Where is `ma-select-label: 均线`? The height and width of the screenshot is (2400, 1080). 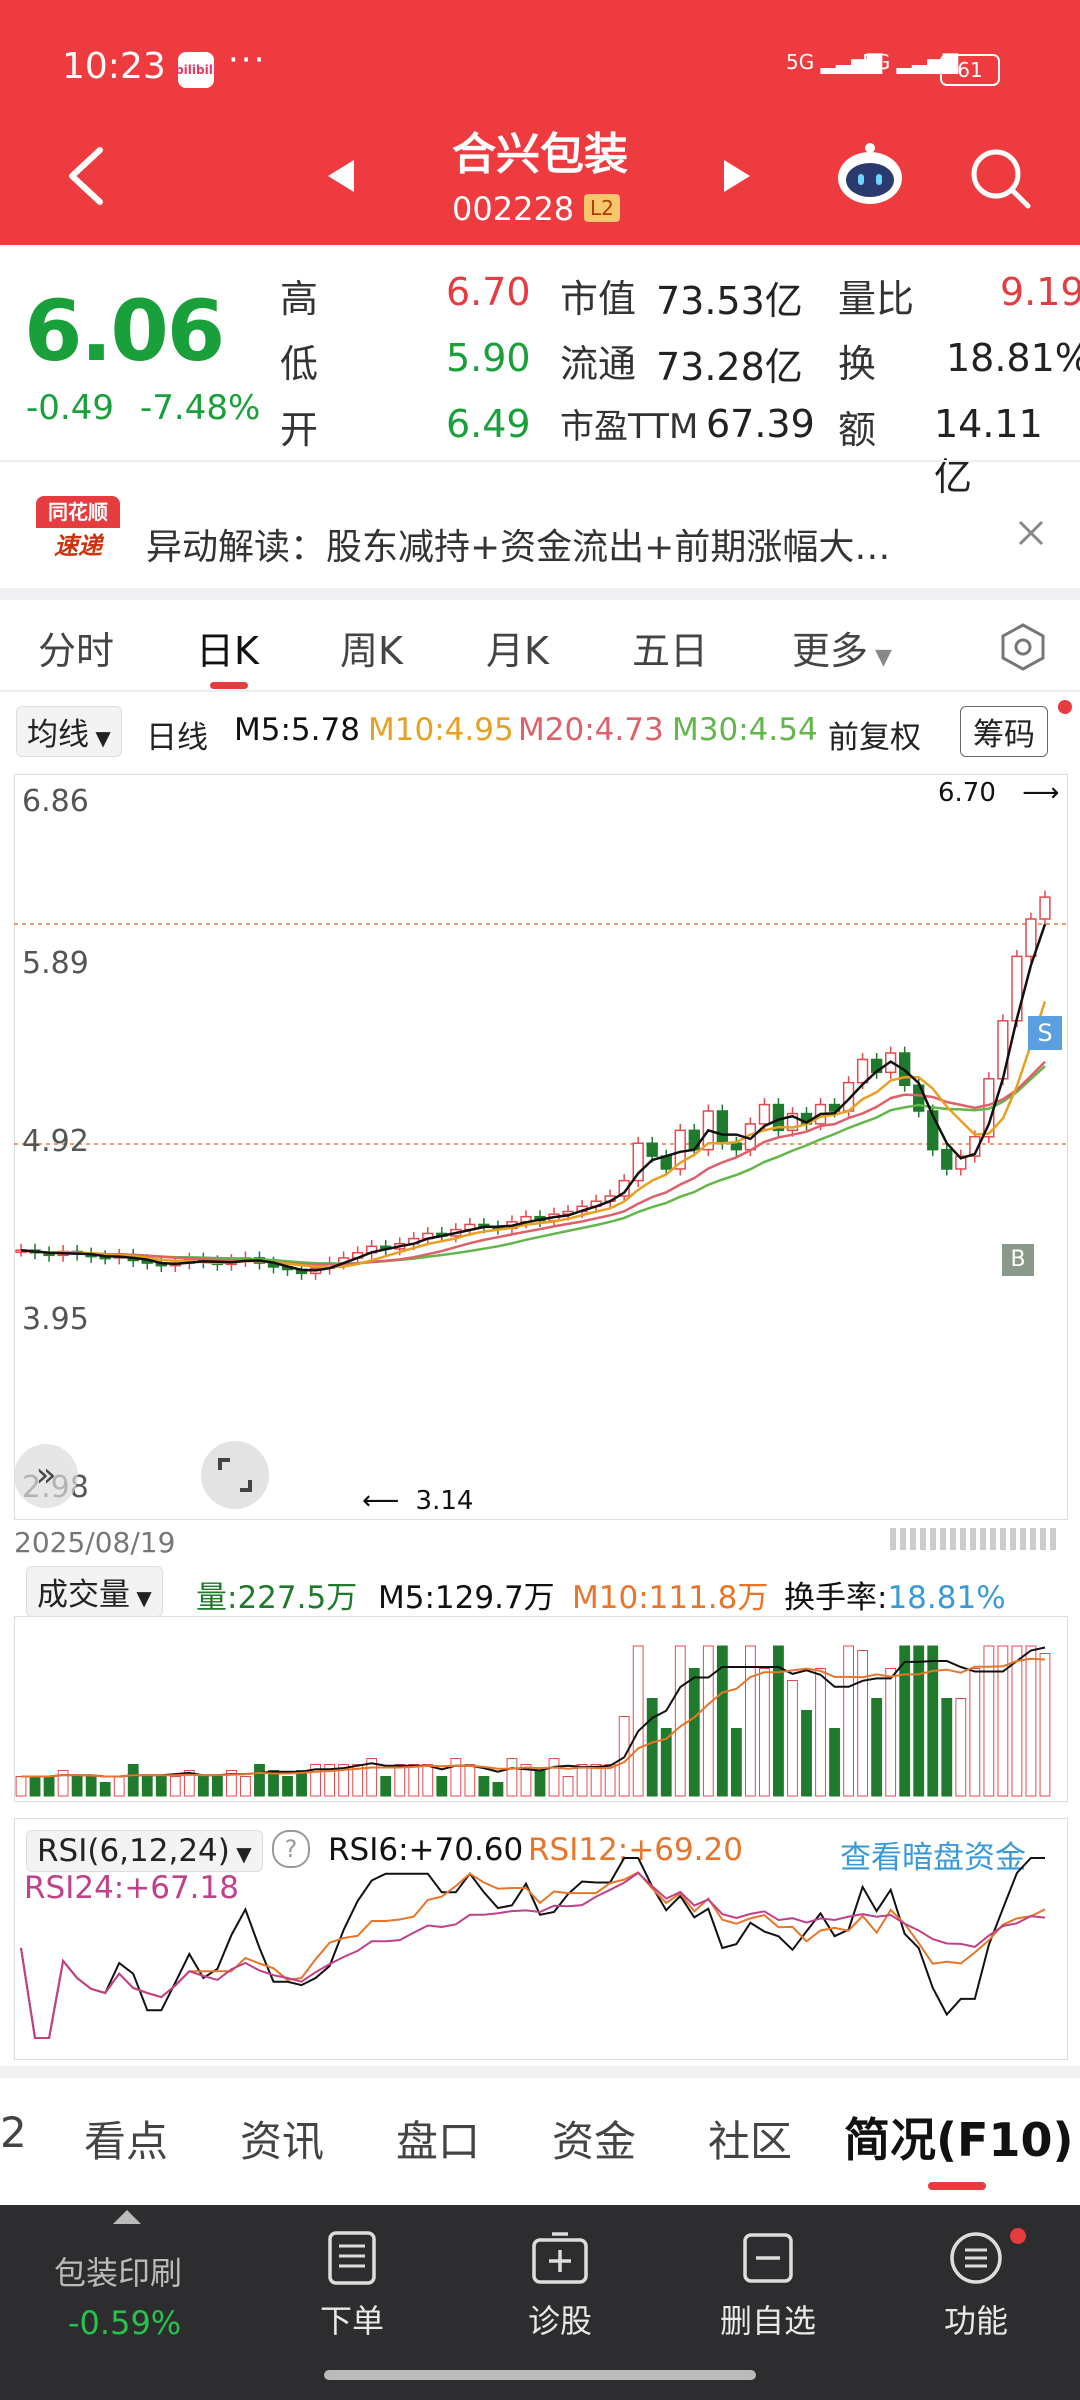 ma-select-label: 均线 is located at coordinates (58, 735).